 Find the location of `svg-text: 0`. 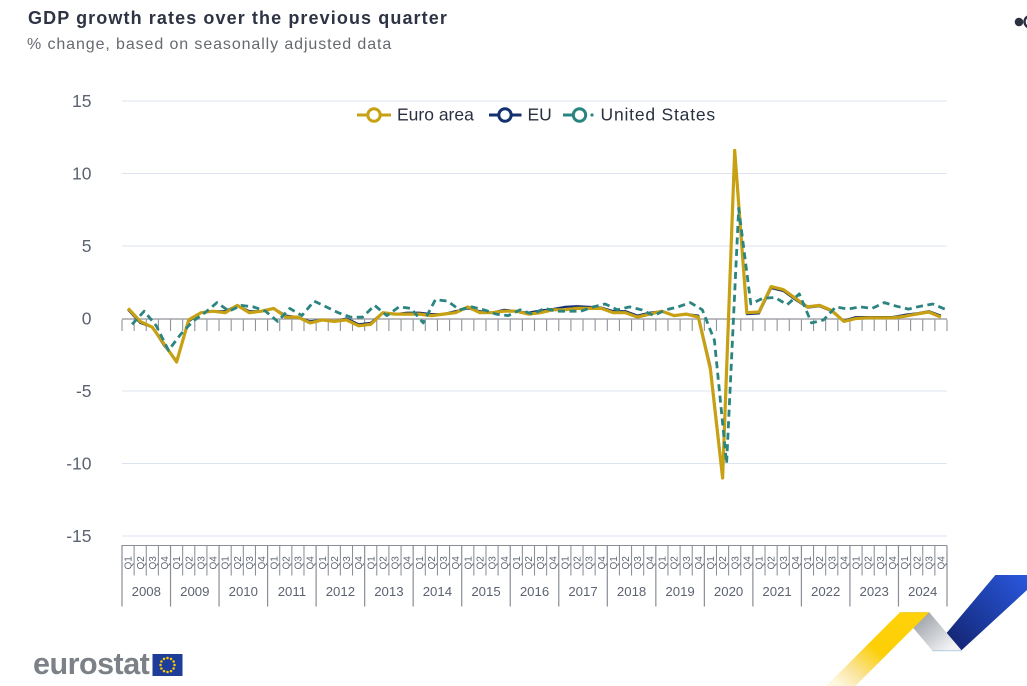

svg-text: 0 is located at coordinates (87, 319).